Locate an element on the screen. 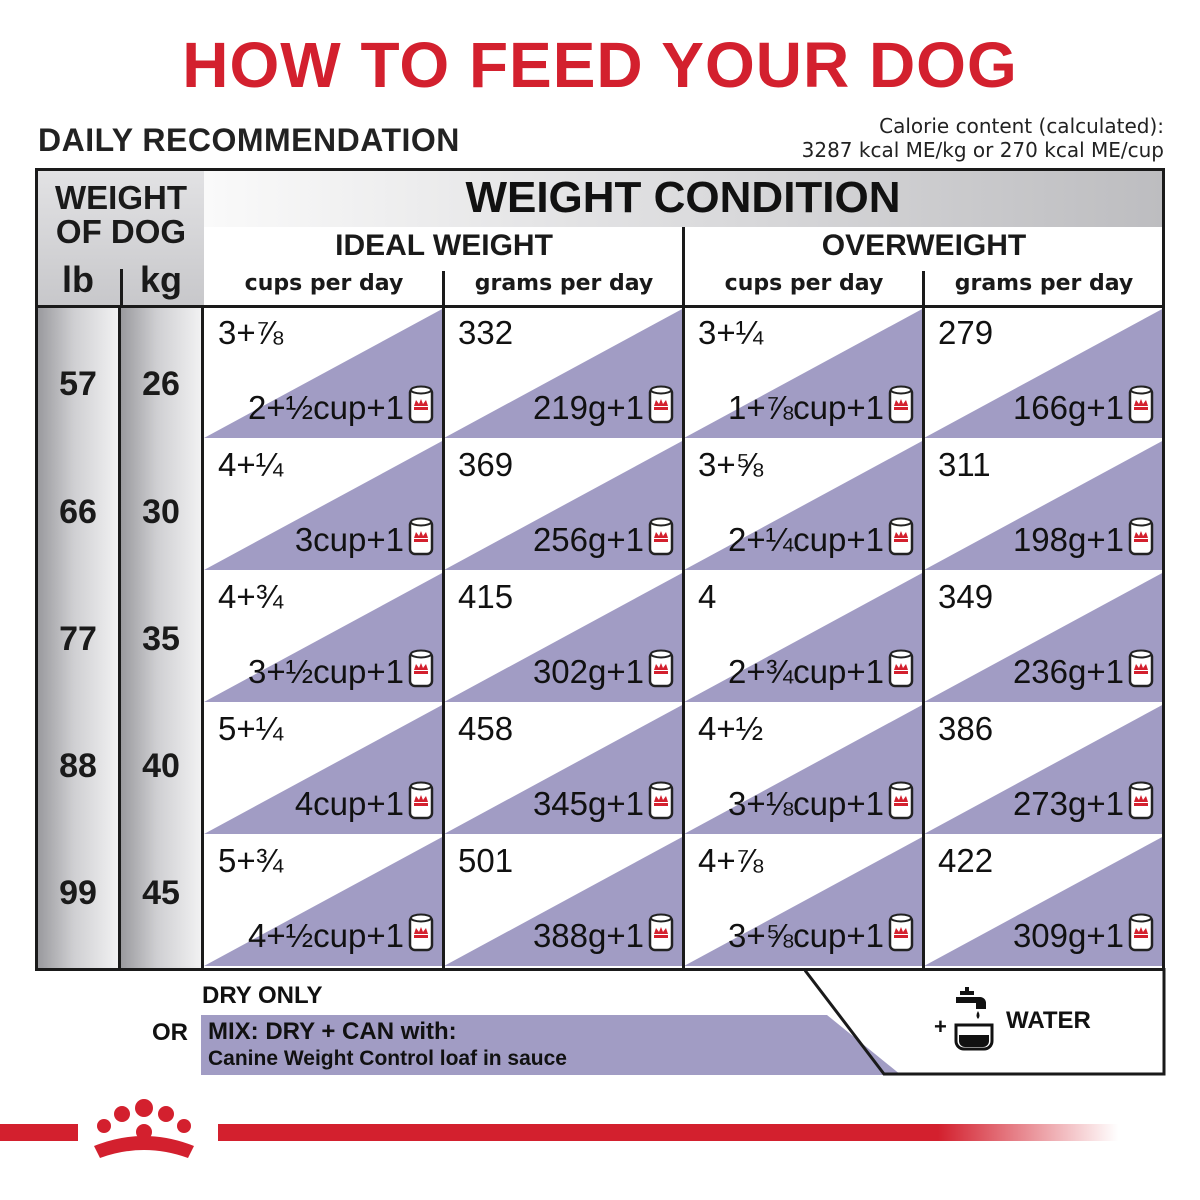 The width and height of the screenshot is (1200, 1200). cell-mix-value: 3+⅝cup+1 is located at coordinates (821, 936).